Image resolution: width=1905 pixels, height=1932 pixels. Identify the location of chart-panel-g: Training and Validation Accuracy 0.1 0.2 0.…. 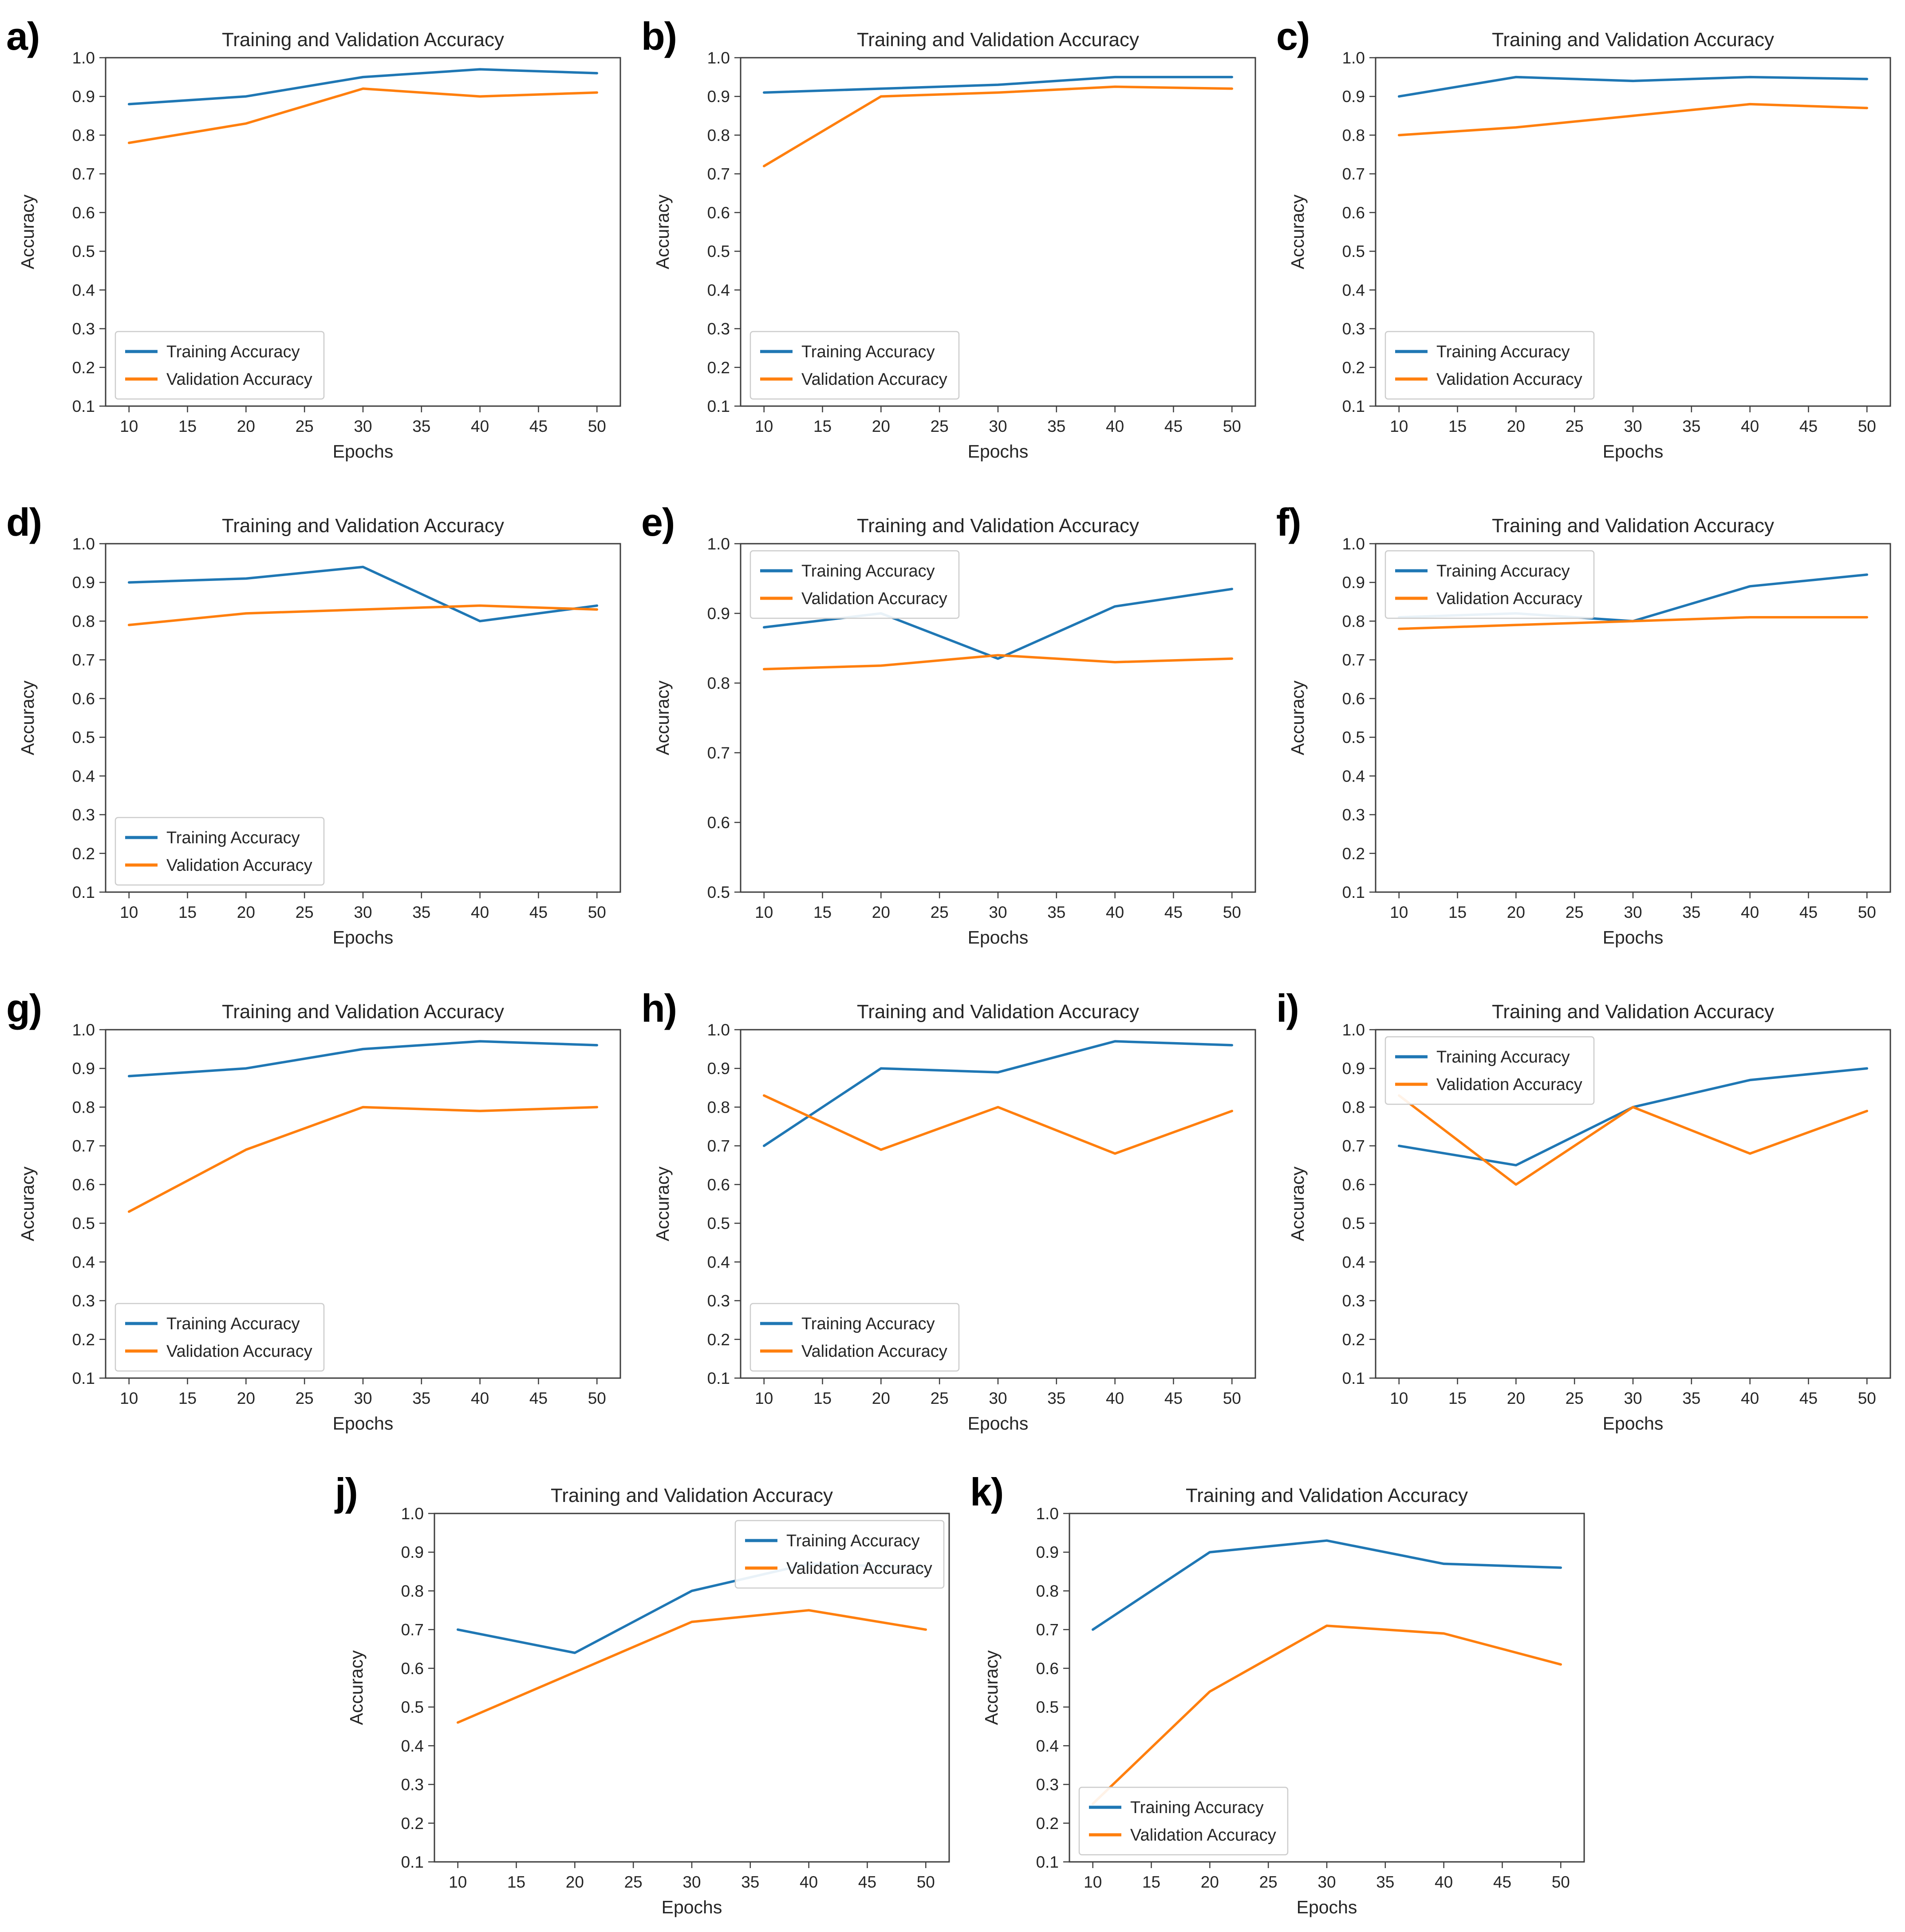
(317, 1210).